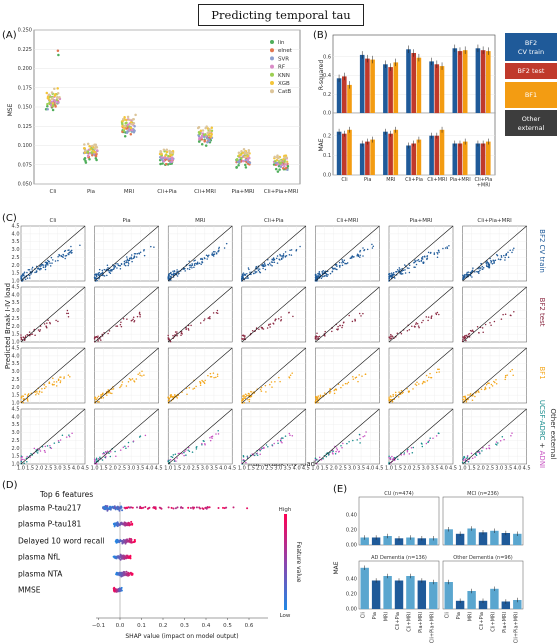 The height and width of the screenshot is (644, 560). I want to click on panel-b-ytick: 0.2, so click(327, 95).